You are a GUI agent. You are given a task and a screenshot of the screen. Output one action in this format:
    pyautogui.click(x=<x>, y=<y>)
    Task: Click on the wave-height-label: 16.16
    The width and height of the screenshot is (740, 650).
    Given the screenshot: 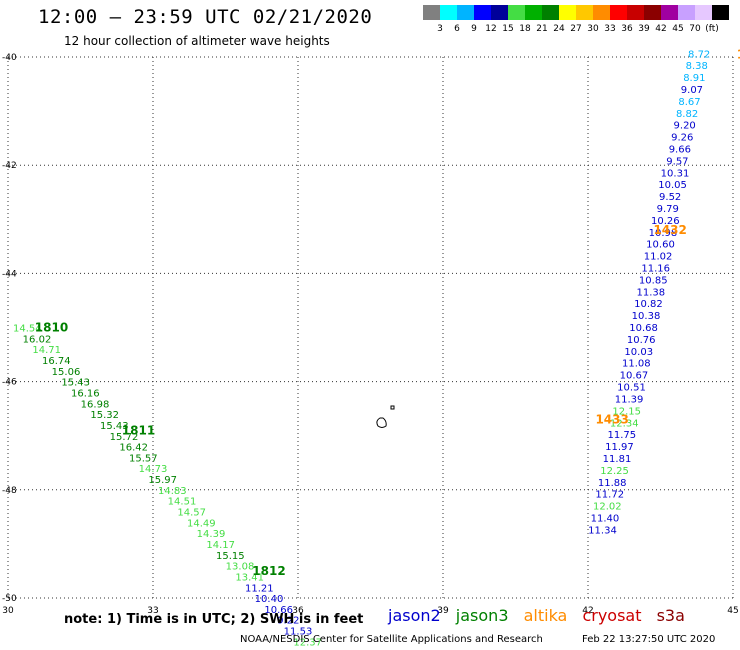 What is the action you would take?
    pyautogui.click(x=85, y=394)
    